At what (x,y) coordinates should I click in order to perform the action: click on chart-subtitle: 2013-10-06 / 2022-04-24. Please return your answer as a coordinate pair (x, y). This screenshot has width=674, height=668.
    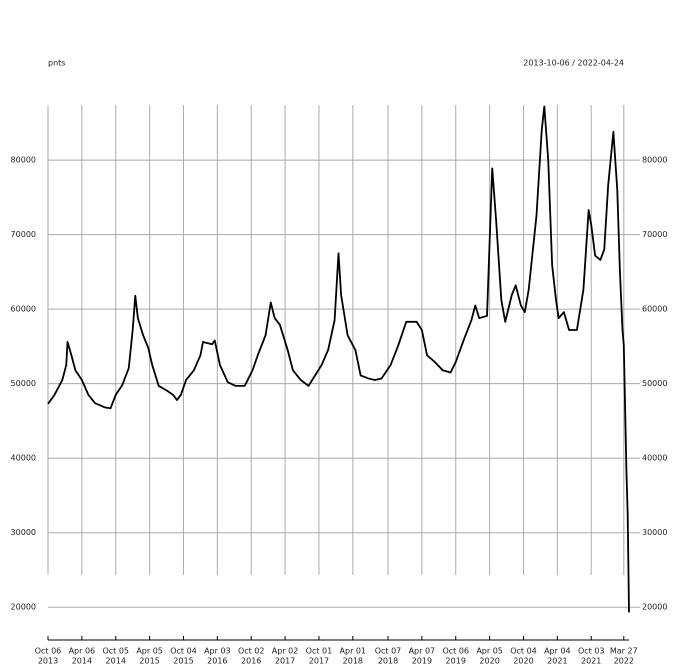
    Looking at the image, I should click on (573, 63).